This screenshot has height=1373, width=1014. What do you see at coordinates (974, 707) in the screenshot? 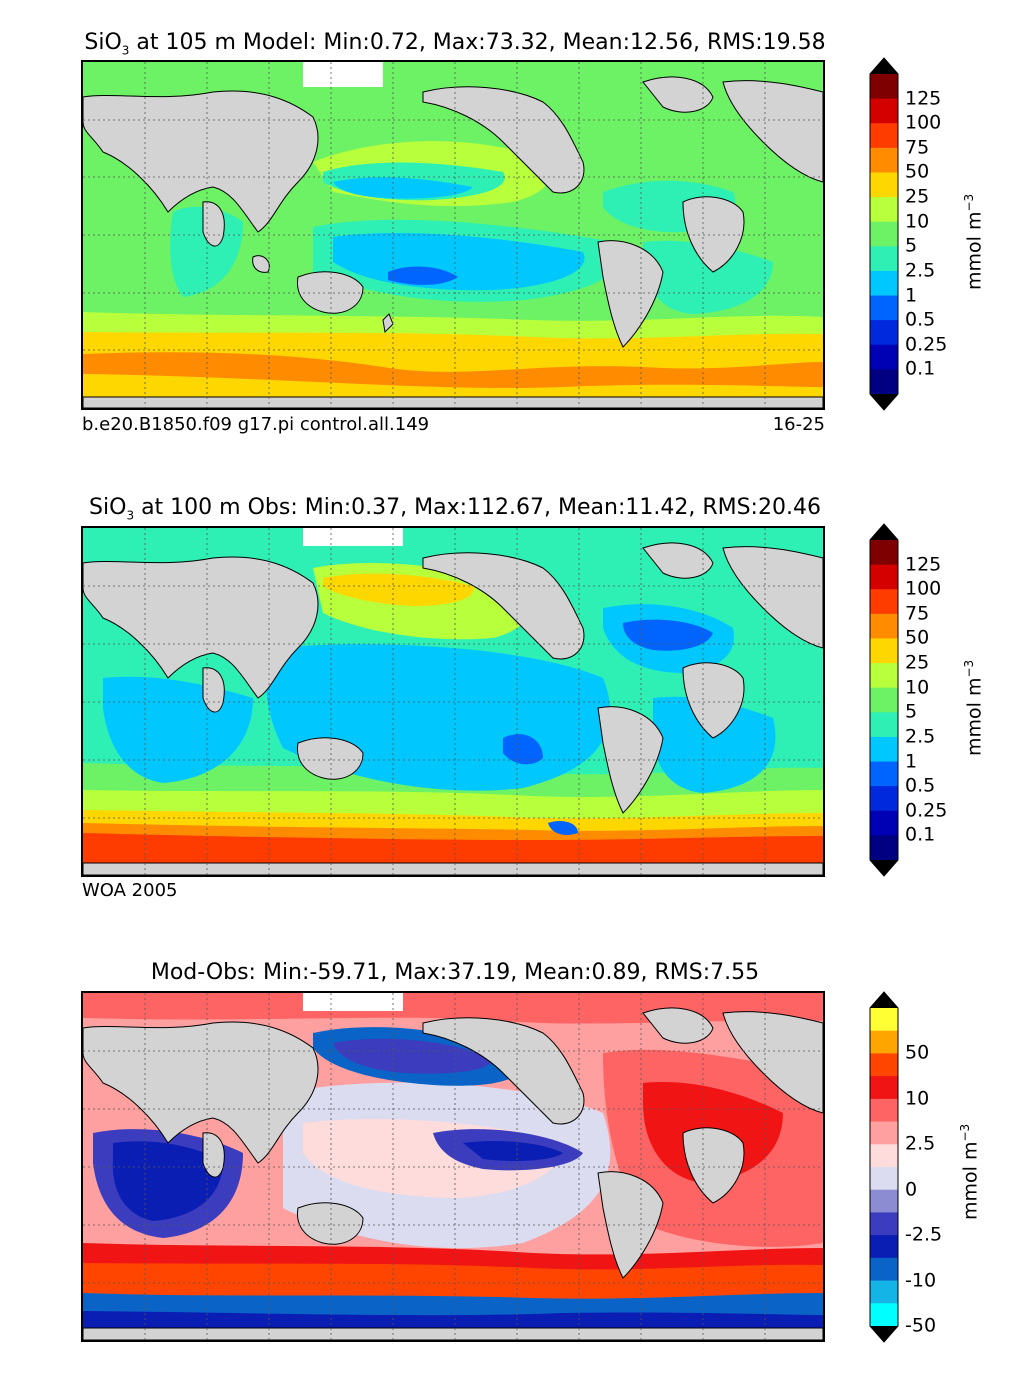
I see `obs-colorbar-unit: mmol m−3` at bounding box center [974, 707].